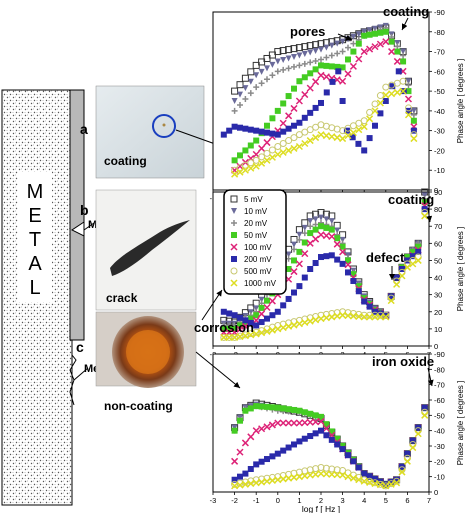  I want to click on y-tick-label: 30, so click(438, 295).